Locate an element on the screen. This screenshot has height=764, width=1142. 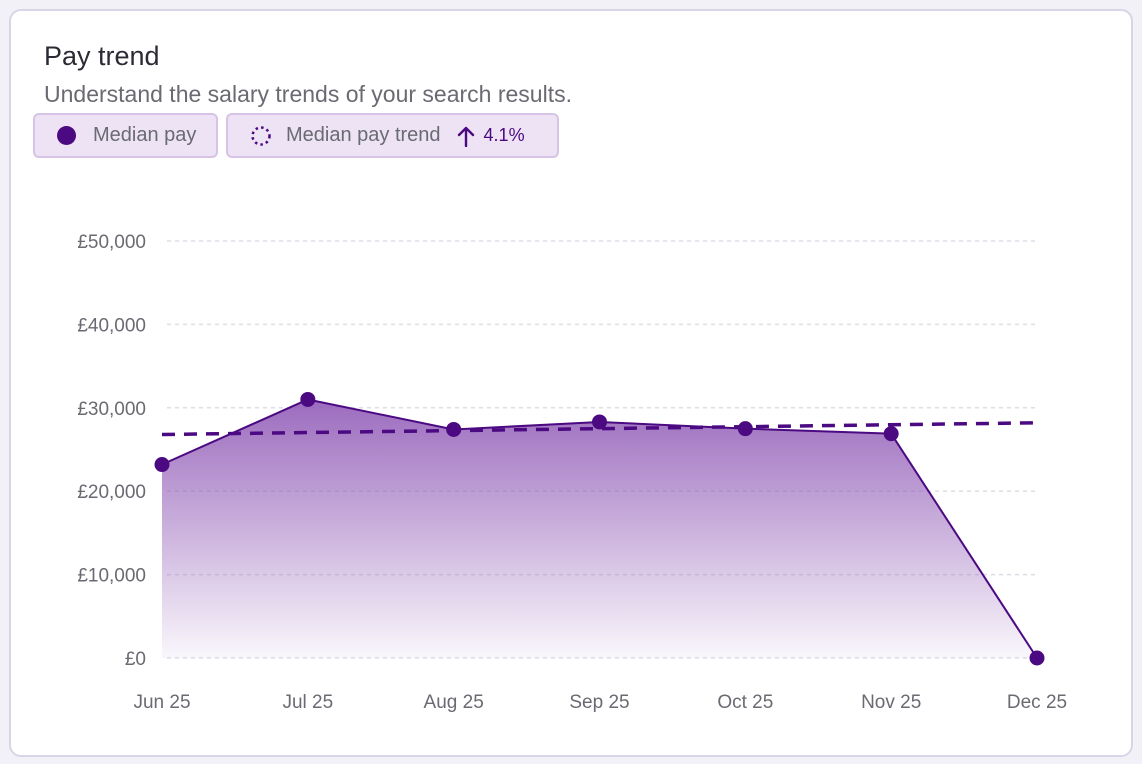
median-pay-trend-line is located at coordinates (599, 429).